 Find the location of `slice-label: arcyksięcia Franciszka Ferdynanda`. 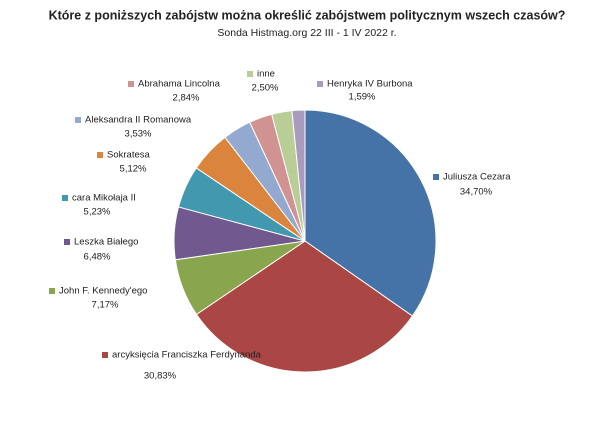

slice-label: arcyksięcia Franciszka Ferdynanda is located at coordinates (187, 355).